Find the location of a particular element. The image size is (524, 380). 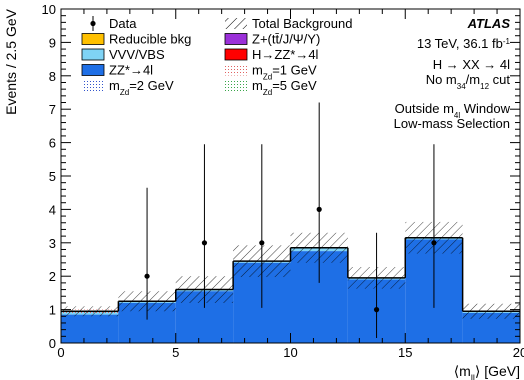

legend-label: Data is located at coordinates (123, 23).